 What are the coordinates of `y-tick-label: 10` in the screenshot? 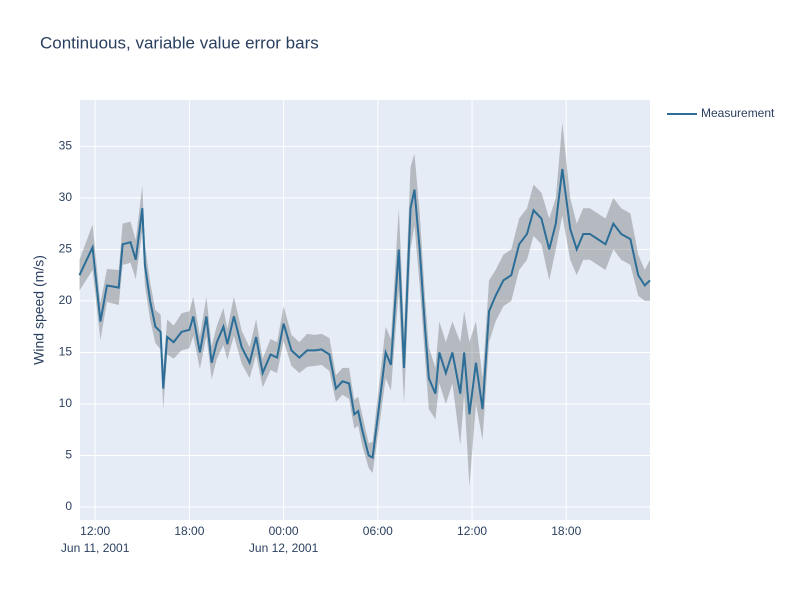 It's located at (66, 403).